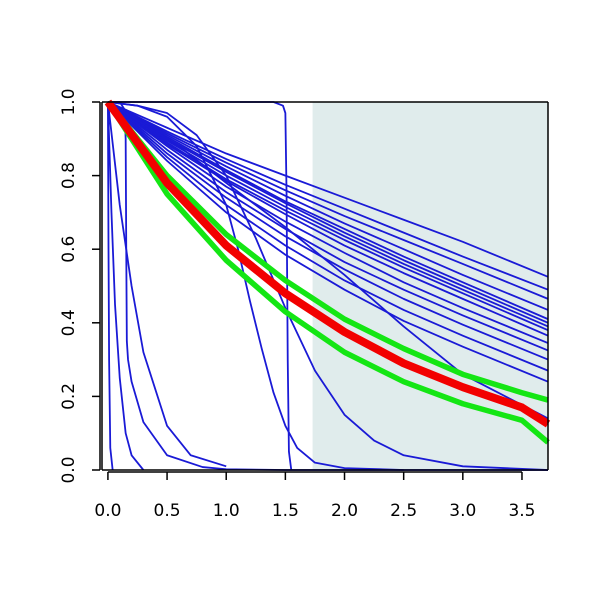 This screenshot has height=600, width=600. I want to click on x-tick-label: 3.5, so click(521, 511).